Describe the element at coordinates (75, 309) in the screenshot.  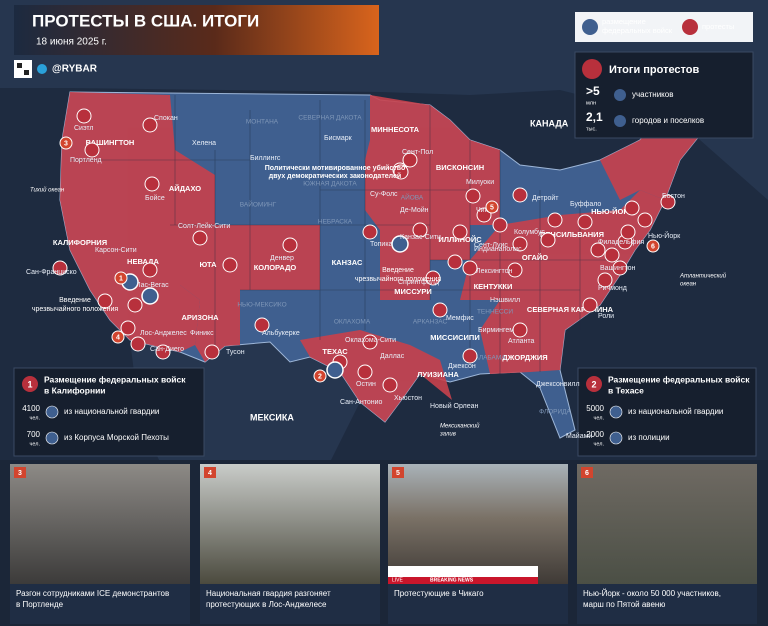
I see `annotation: чрезвычайного положения` at that location.